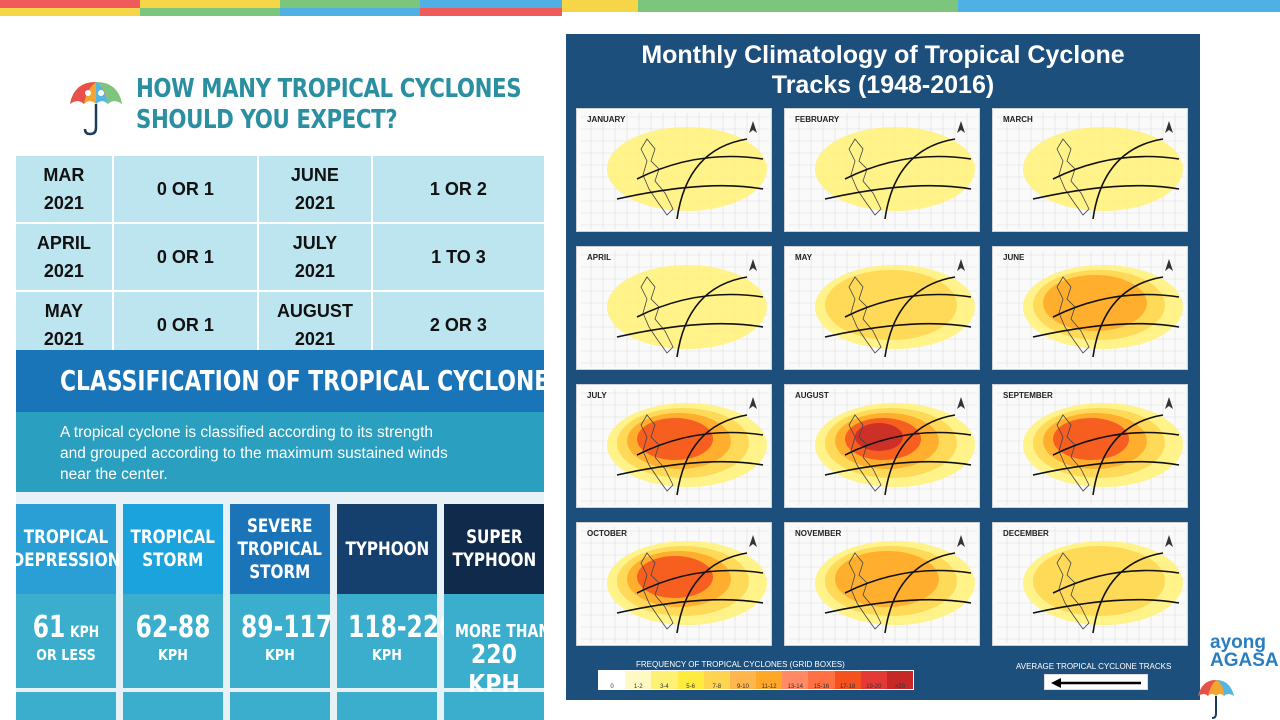 The height and width of the screenshot is (720, 1280). I want to click on month-track-map: NOVEMBER, so click(882, 584).